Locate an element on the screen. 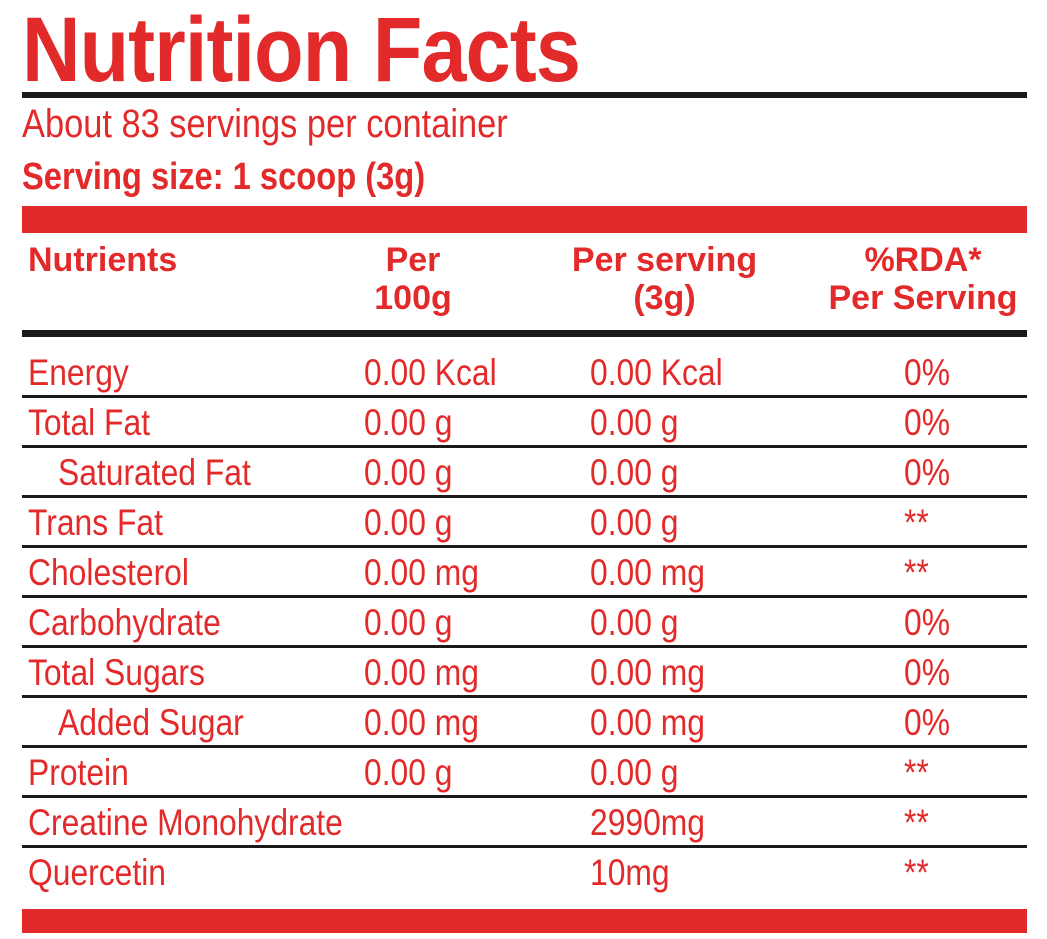 The width and height of the screenshot is (1047, 939). column-header-per-100g: Per 100g is located at coordinates (413, 279).